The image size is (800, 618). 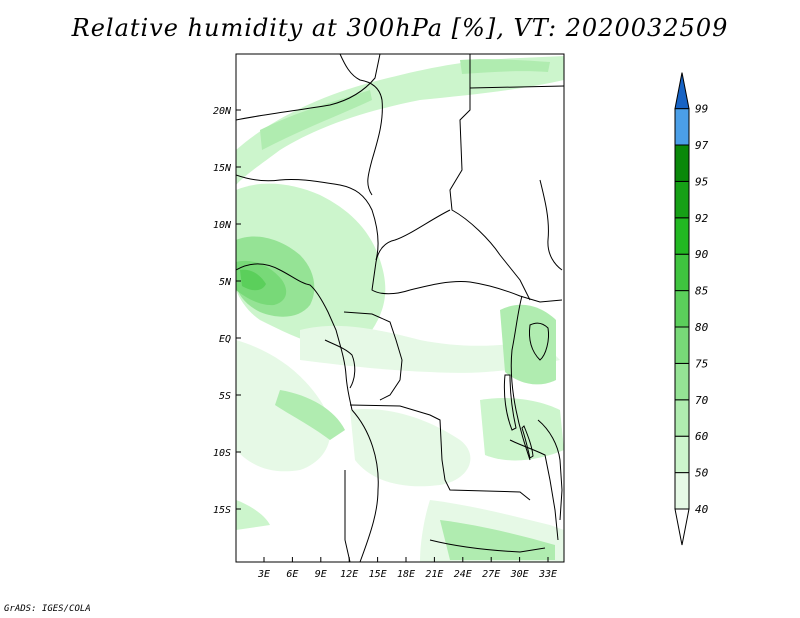 What do you see at coordinates (227, 311) in the screenshot?
I see `latitude-axis: 20N 15N 10N 5N EQ 5S 10S 15S` at bounding box center [227, 311].